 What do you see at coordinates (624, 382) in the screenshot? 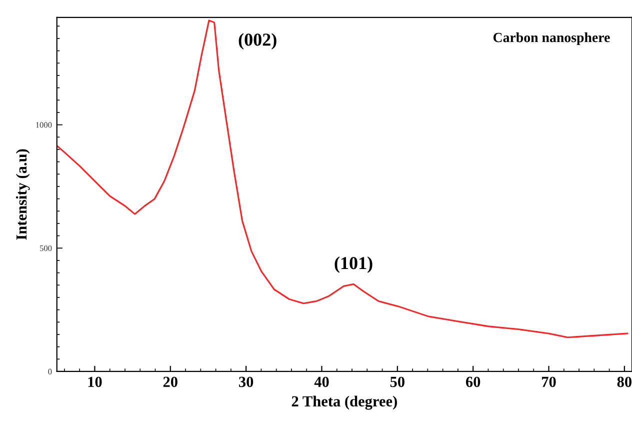
I see `x-tick-label: 80` at bounding box center [624, 382].